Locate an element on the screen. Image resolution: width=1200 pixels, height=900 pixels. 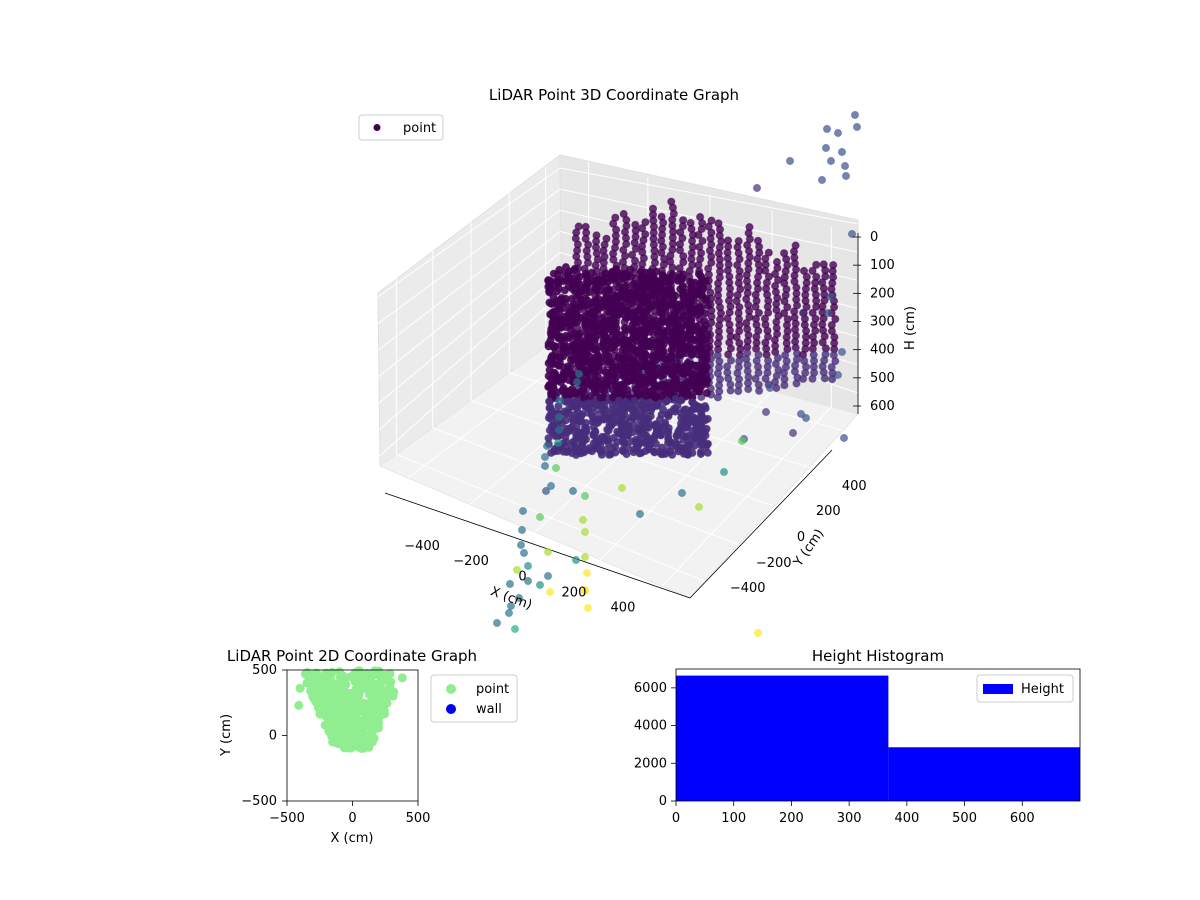
x-tick-3d-1: −200 is located at coordinates (471, 561).